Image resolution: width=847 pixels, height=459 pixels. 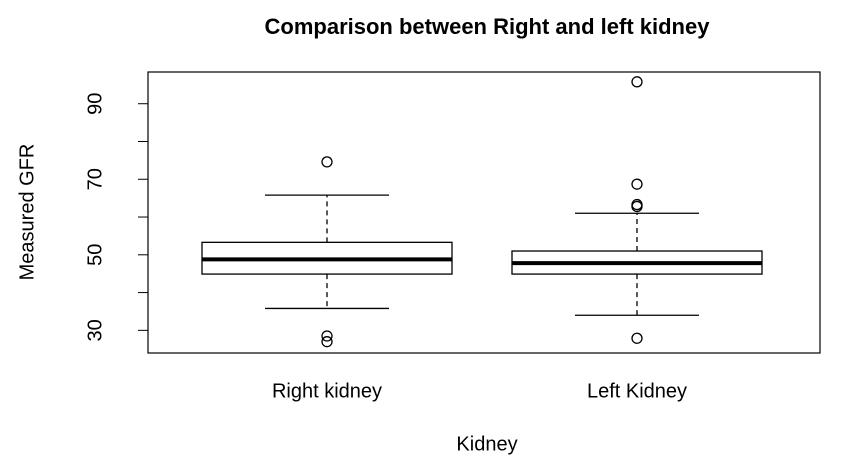 I want to click on chart-title: Comparison between Right and left kidney, so click(x=488, y=26).